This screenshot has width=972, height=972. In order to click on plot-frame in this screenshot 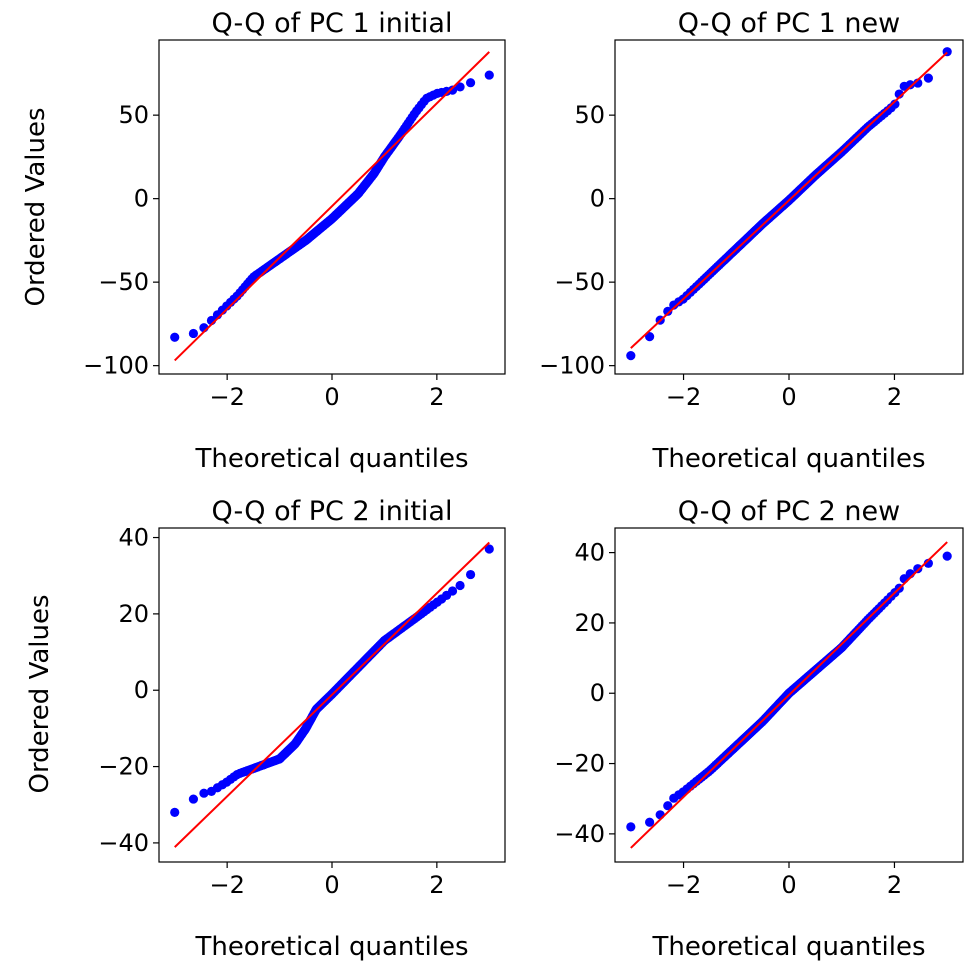, I will do `click(789, 207)`.